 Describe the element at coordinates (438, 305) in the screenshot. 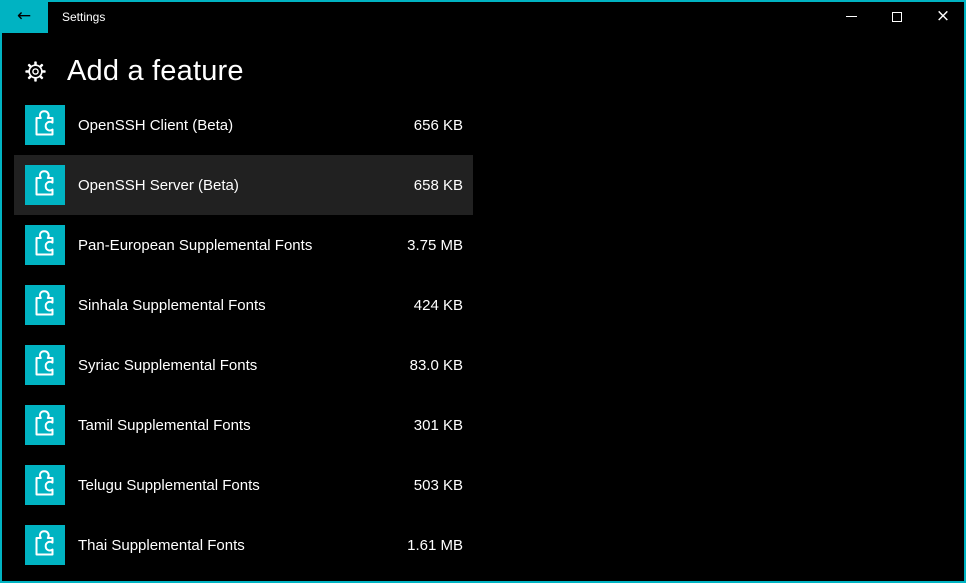

I see `feature-size: 424 KB` at that location.